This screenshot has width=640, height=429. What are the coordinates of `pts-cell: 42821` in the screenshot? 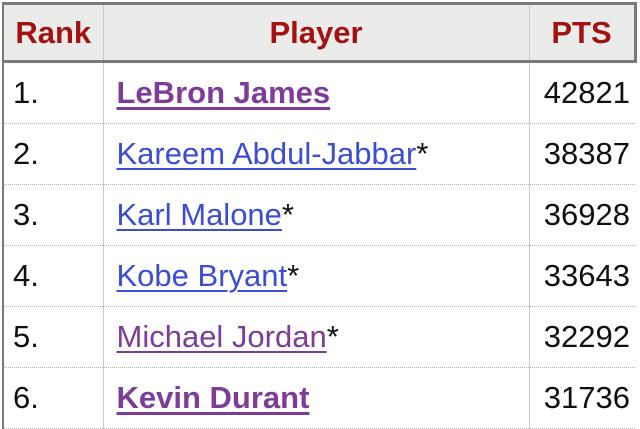 It's located at (582, 92).